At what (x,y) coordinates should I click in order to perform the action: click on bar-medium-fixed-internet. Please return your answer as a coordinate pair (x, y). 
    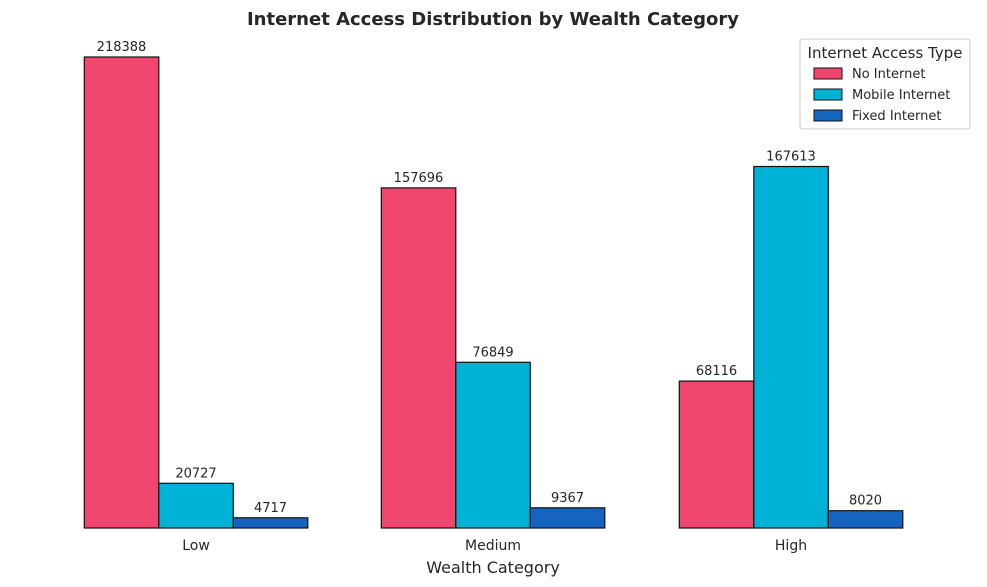
    Looking at the image, I should click on (567, 518).